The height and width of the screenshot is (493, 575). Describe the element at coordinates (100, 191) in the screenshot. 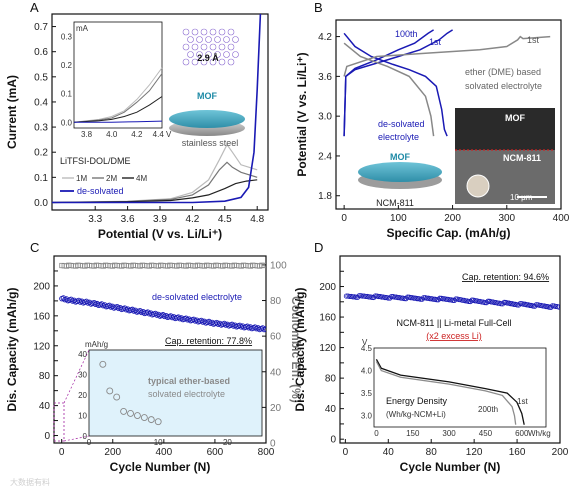

I see `legend-label: de-solvated` at that location.